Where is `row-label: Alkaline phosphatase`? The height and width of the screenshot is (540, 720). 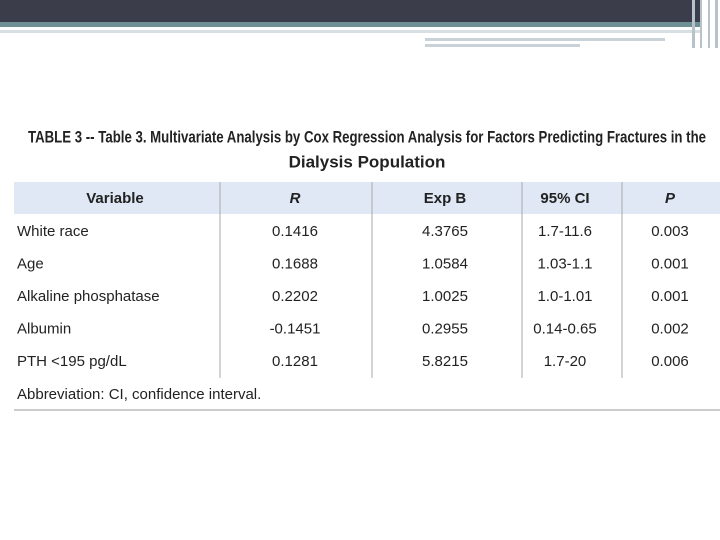
row-label: Alkaline phosphatase is located at coordinates (88, 296).